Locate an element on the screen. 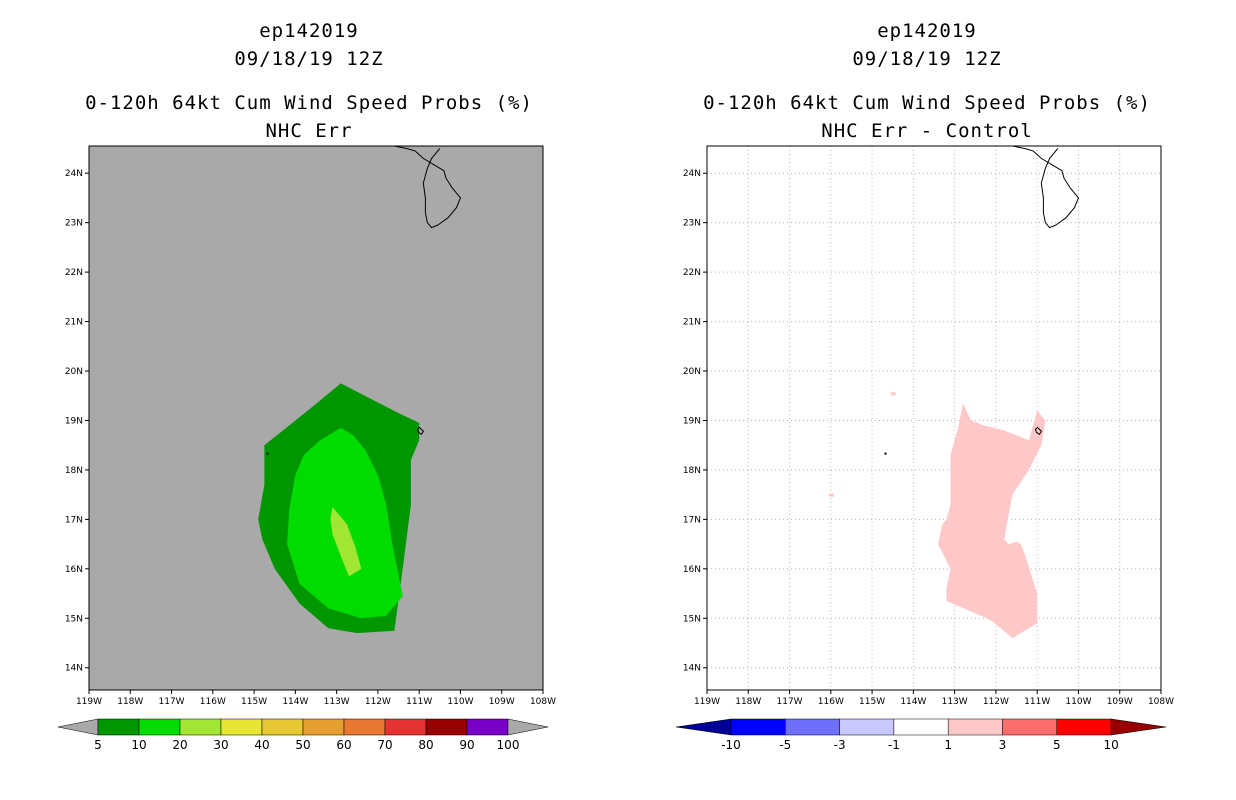 This screenshot has height=800, width=1236. x-tick-label: 111W is located at coordinates (1037, 702).